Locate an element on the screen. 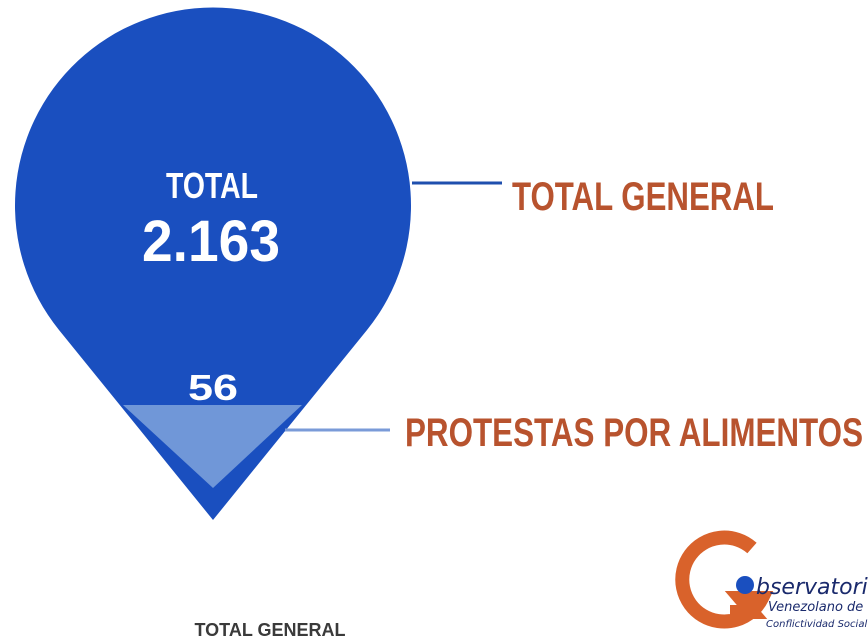  footer: TOTAL GENERAL is located at coordinates (269, 629).